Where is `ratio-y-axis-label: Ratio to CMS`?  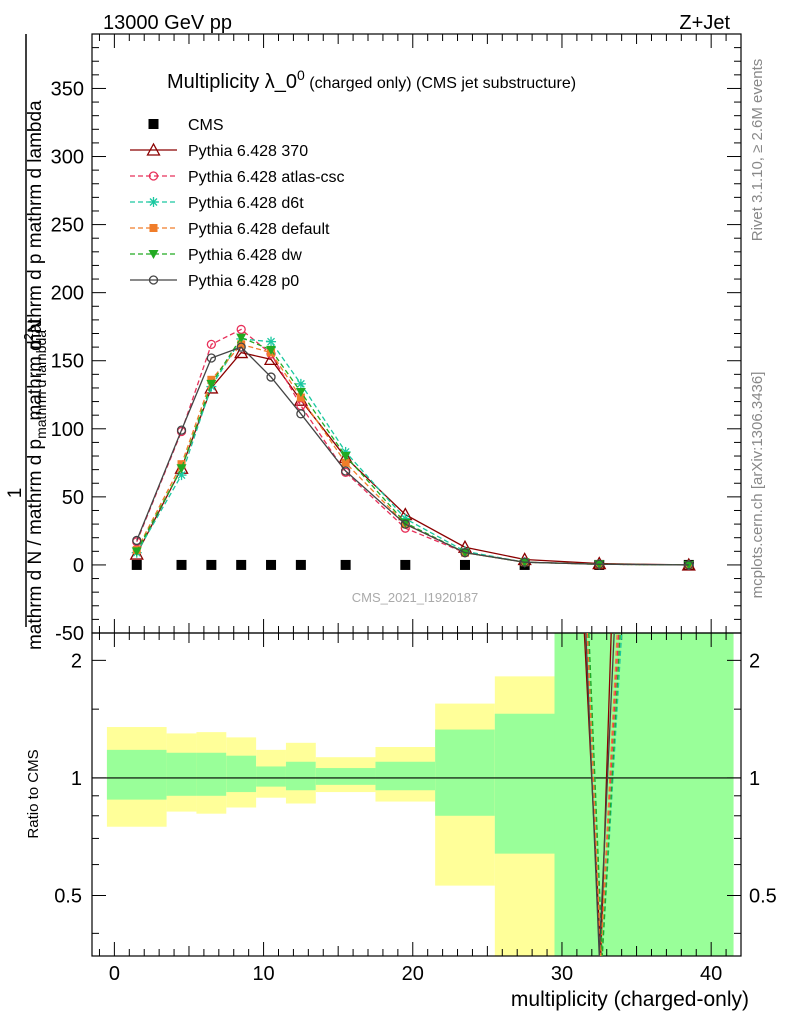 ratio-y-axis-label: Ratio to CMS is located at coordinates (33, 793).